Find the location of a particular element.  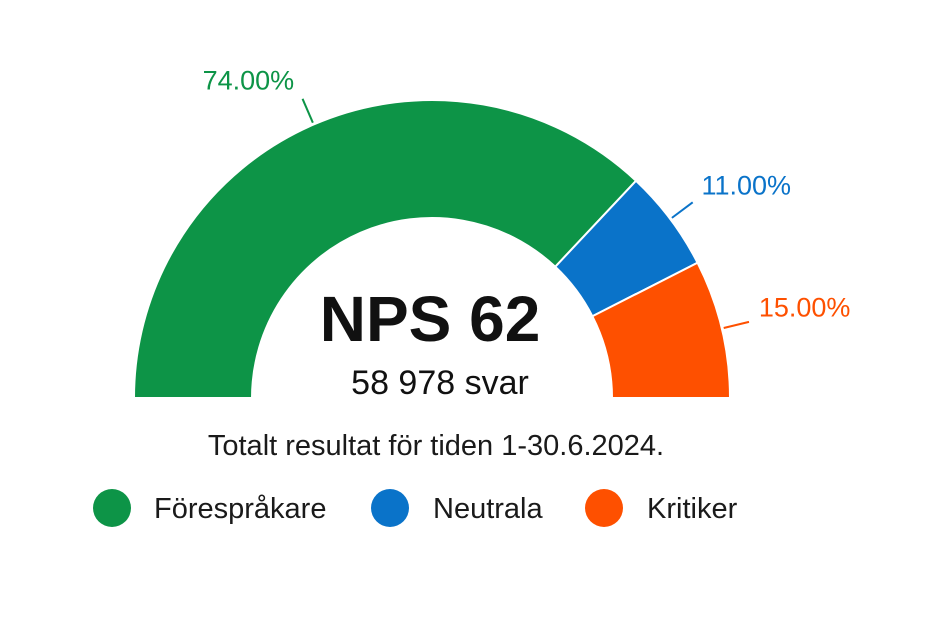

legend-label-critics: Kritiker is located at coordinates (692, 509).